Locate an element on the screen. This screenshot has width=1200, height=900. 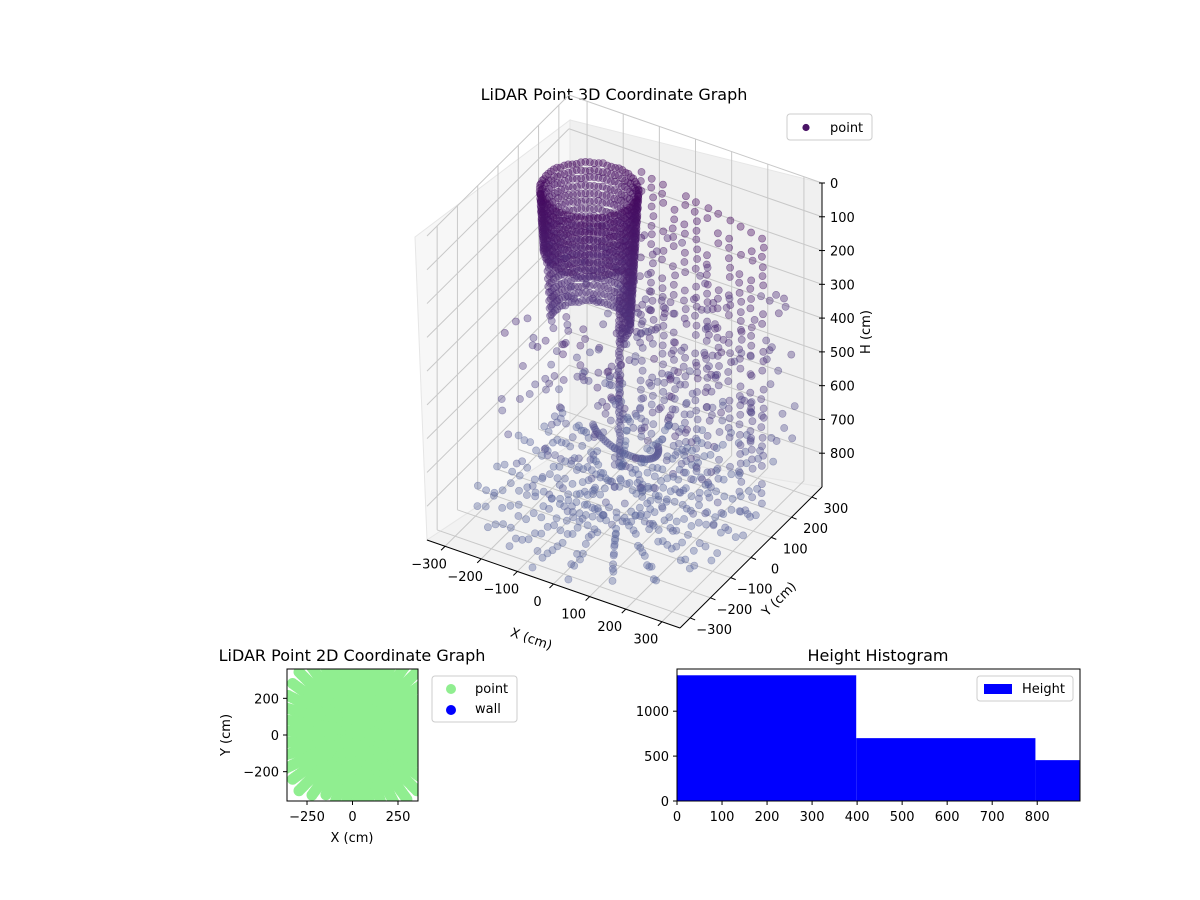
hist-x-tick-label: 100 is located at coordinates (722, 817).